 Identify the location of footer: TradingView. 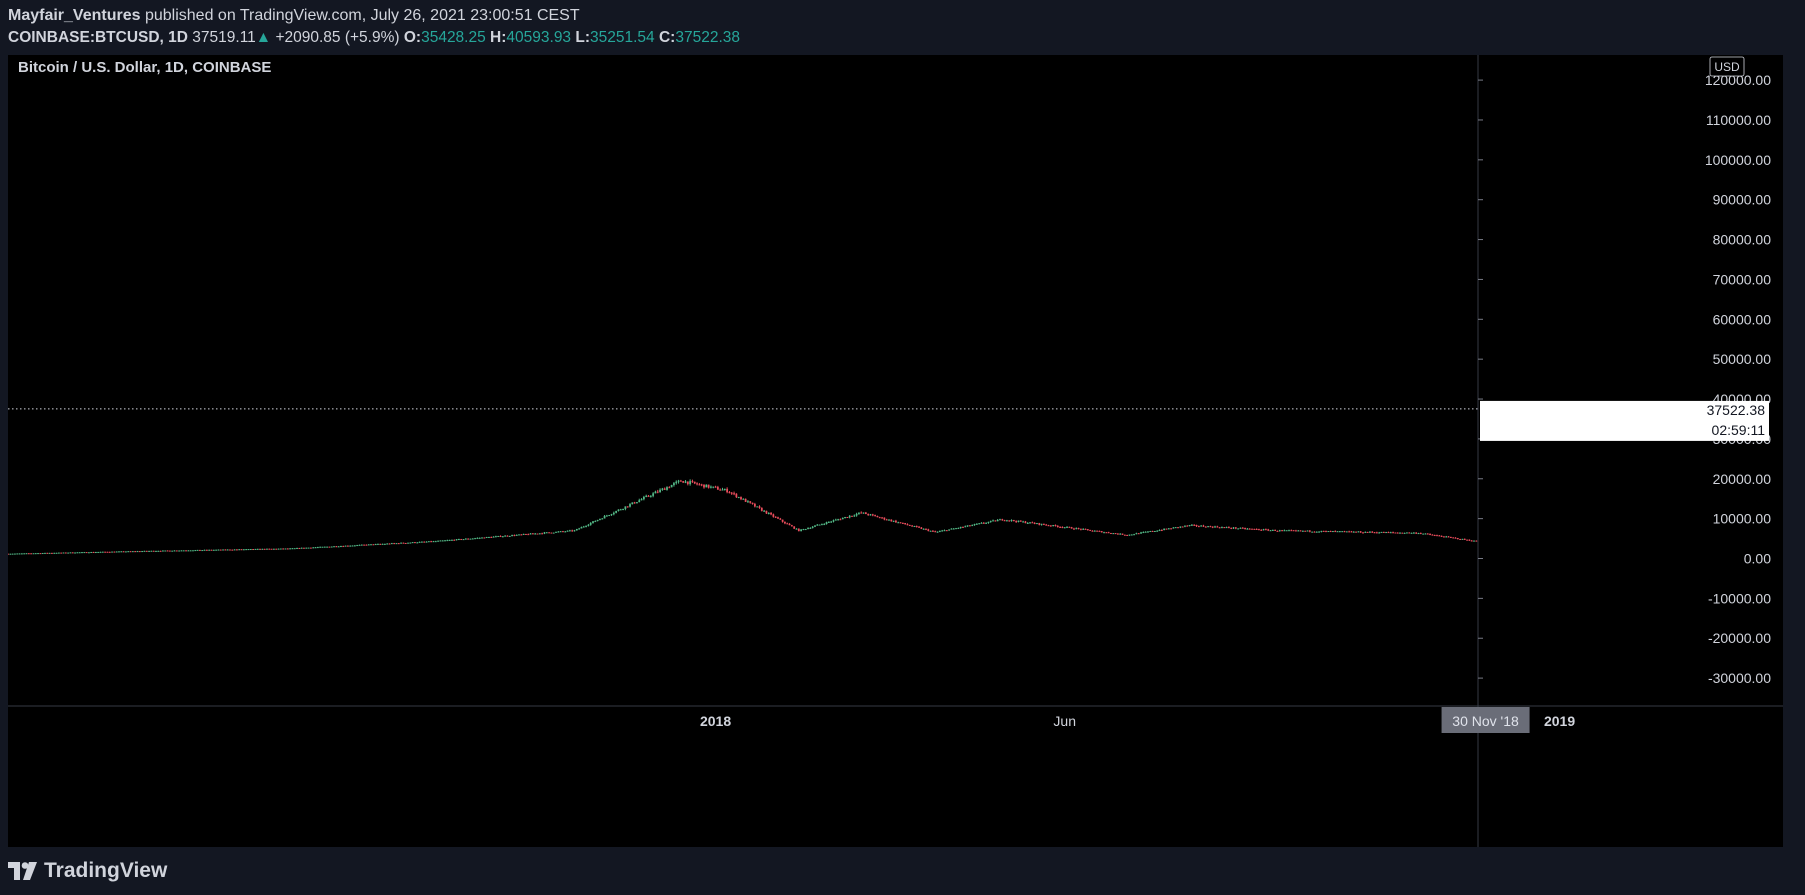
(87, 871).